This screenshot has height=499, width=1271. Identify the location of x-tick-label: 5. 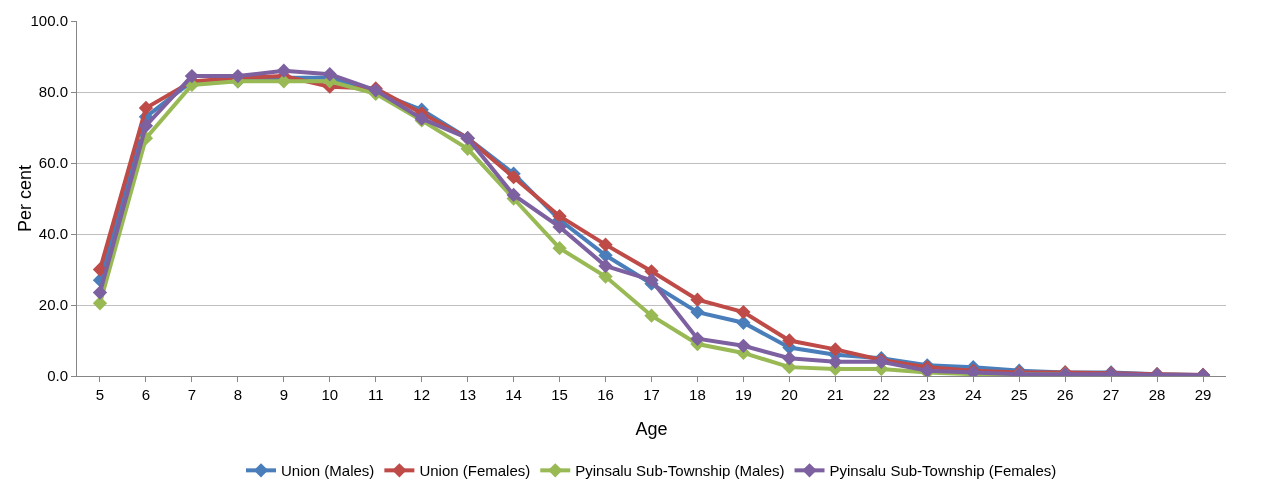
(100, 394).